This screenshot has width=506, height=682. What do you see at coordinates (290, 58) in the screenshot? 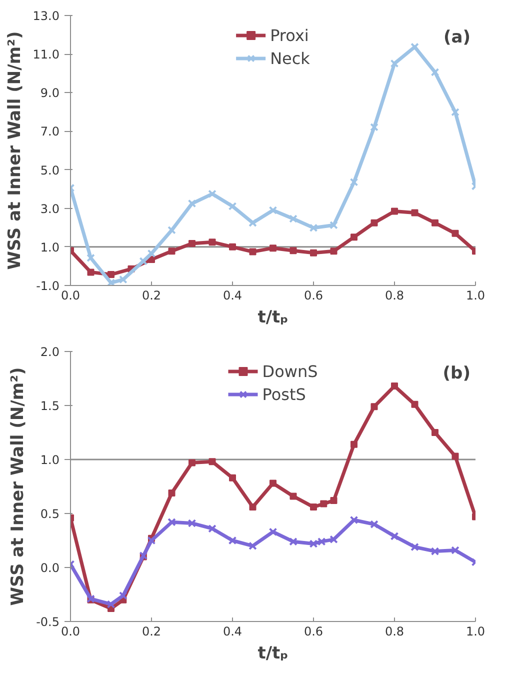
I see `legend-label: Neck` at bounding box center [290, 58].